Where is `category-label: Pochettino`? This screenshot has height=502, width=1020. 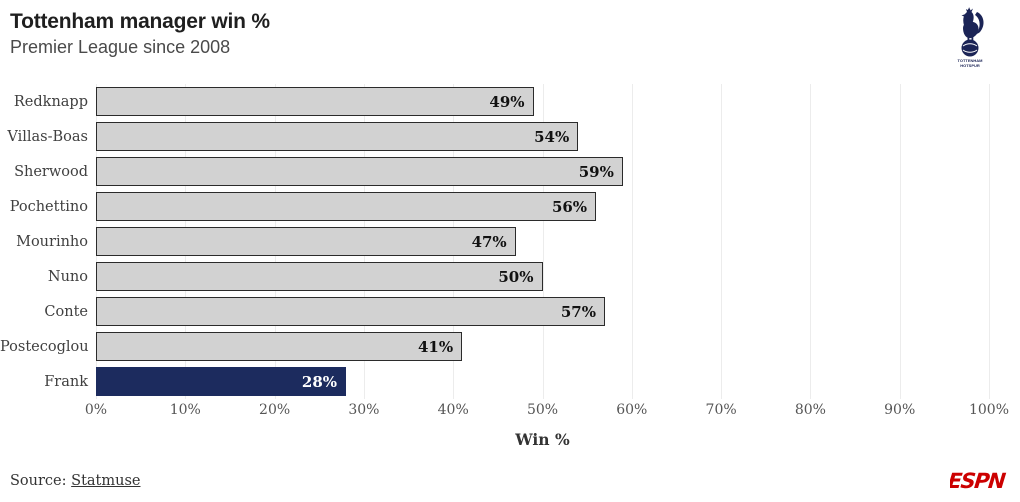 category-label: Pochettino is located at coordinates (48, 206).